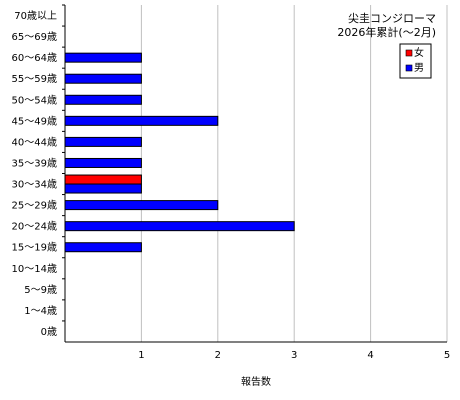 The width and height of the screenshot is (460, 400). I want to click on x-axis-title: 報告数, so click(256, 381).